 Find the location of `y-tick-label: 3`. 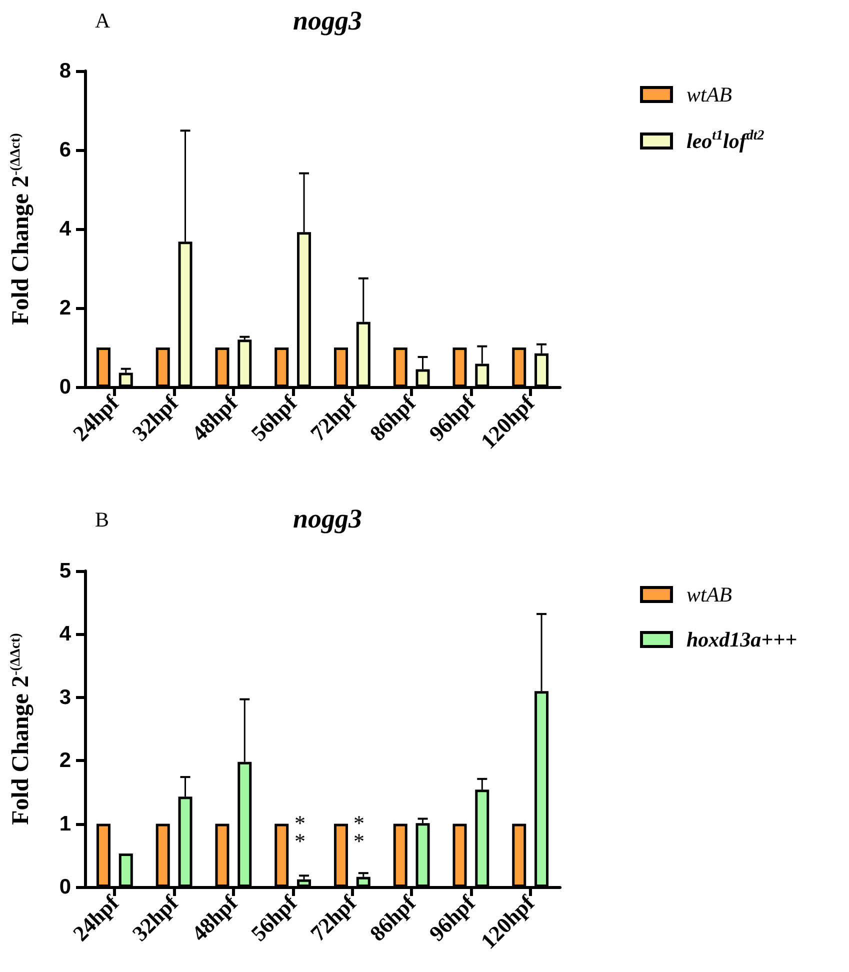

y-tick-label: 3 is located at coordinates (65, 697).